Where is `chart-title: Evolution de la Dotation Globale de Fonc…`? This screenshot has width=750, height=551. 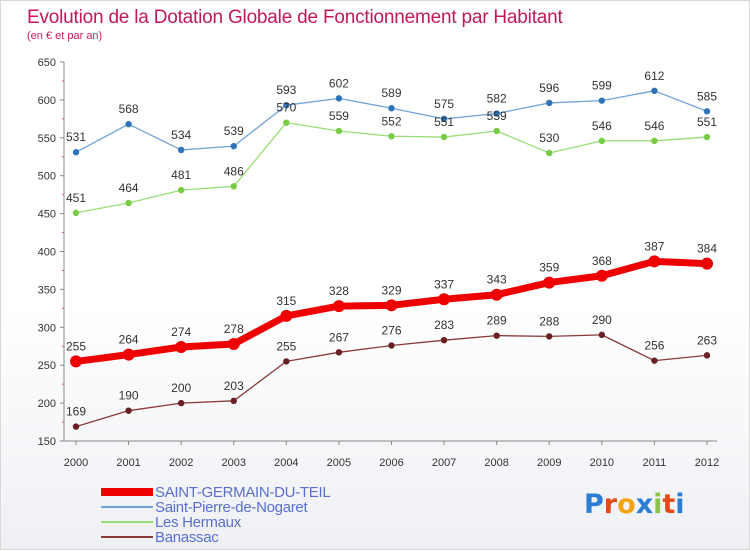 chart-title: Evolution de la Dotation Globale de Fonc… is located at coordinates (295, 17).